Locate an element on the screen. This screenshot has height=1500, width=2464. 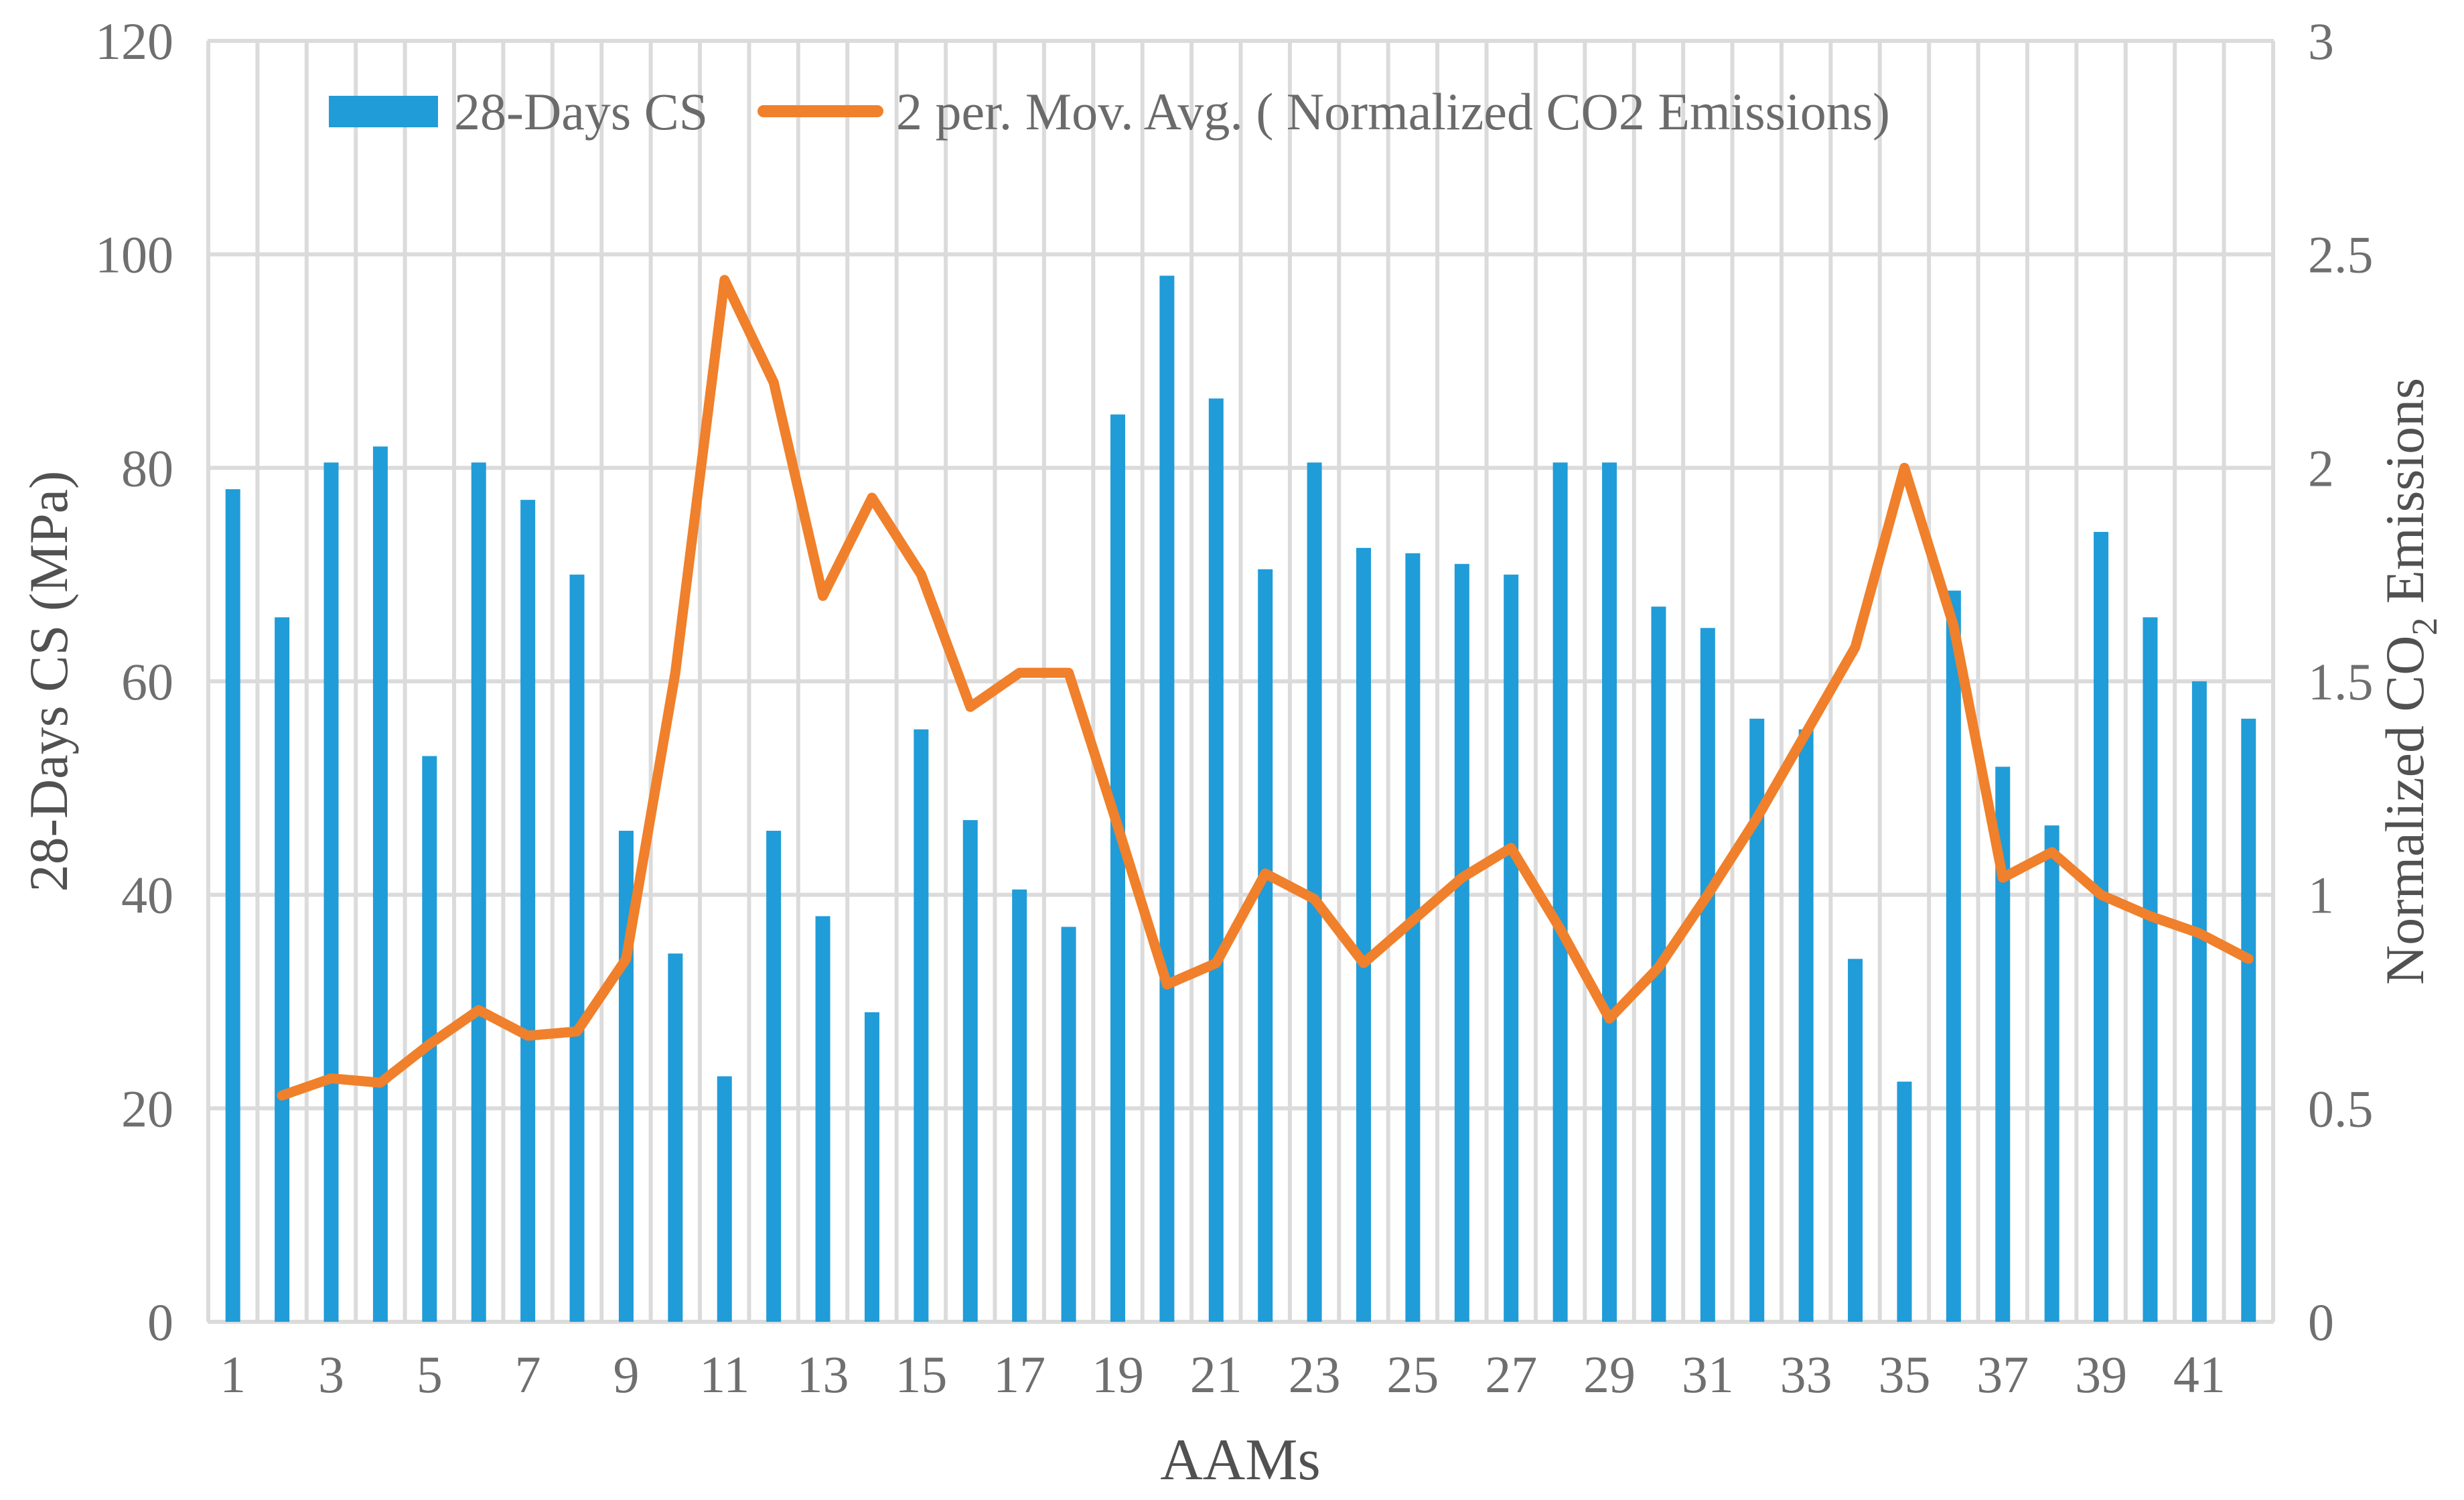
x-axis-tick-labels: 1 3 5 7 9 11 13 15 17 19 21 23 25 27 29 31 33 35 37 39 41 is located at coordinates (1223, 1374).